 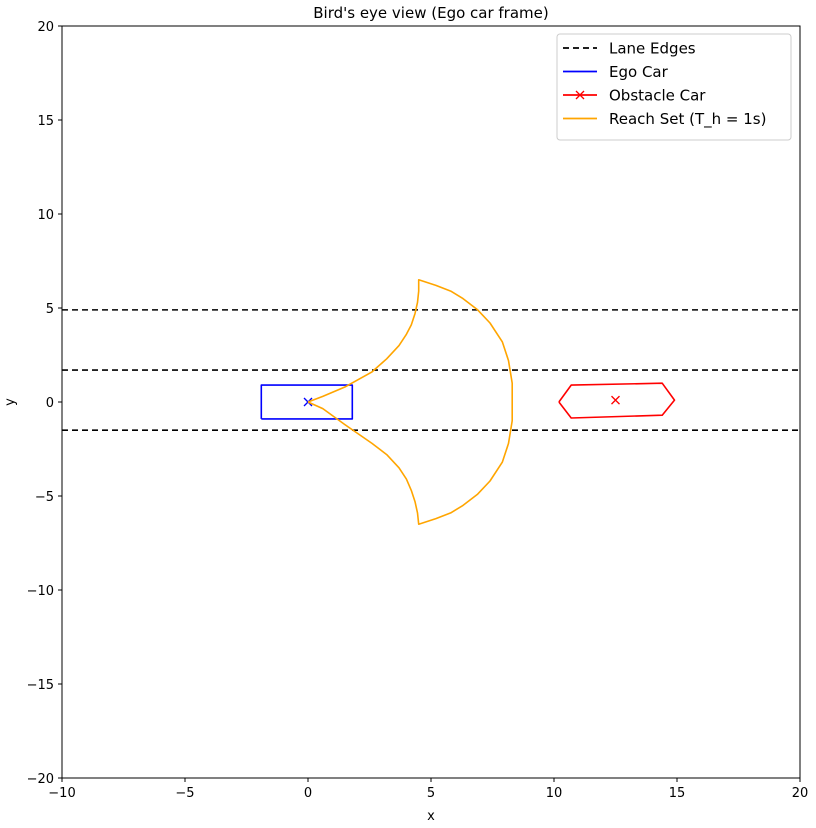 I want to click on y-tick-label: 10, so click(x=45, y=215).